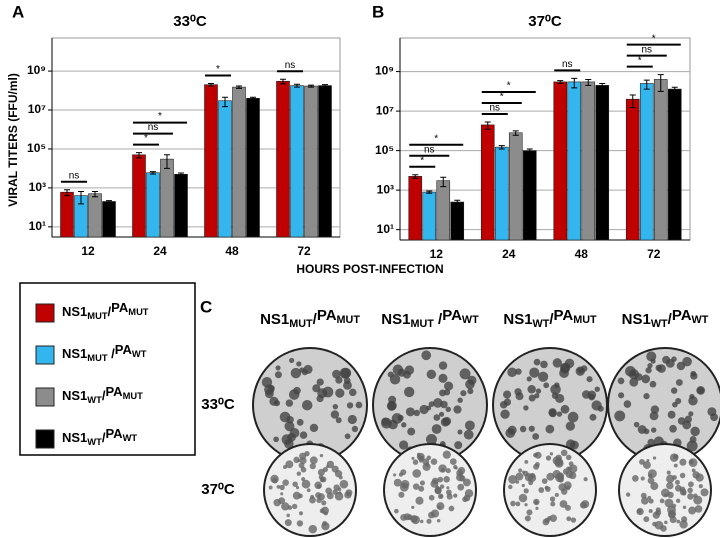 The height and width of the screenshot is (538, 720). What do you see at coordinates (190, 21) in the screenshot?
I see `chart-title: 33⁰C` at bounding box center [190, 21].